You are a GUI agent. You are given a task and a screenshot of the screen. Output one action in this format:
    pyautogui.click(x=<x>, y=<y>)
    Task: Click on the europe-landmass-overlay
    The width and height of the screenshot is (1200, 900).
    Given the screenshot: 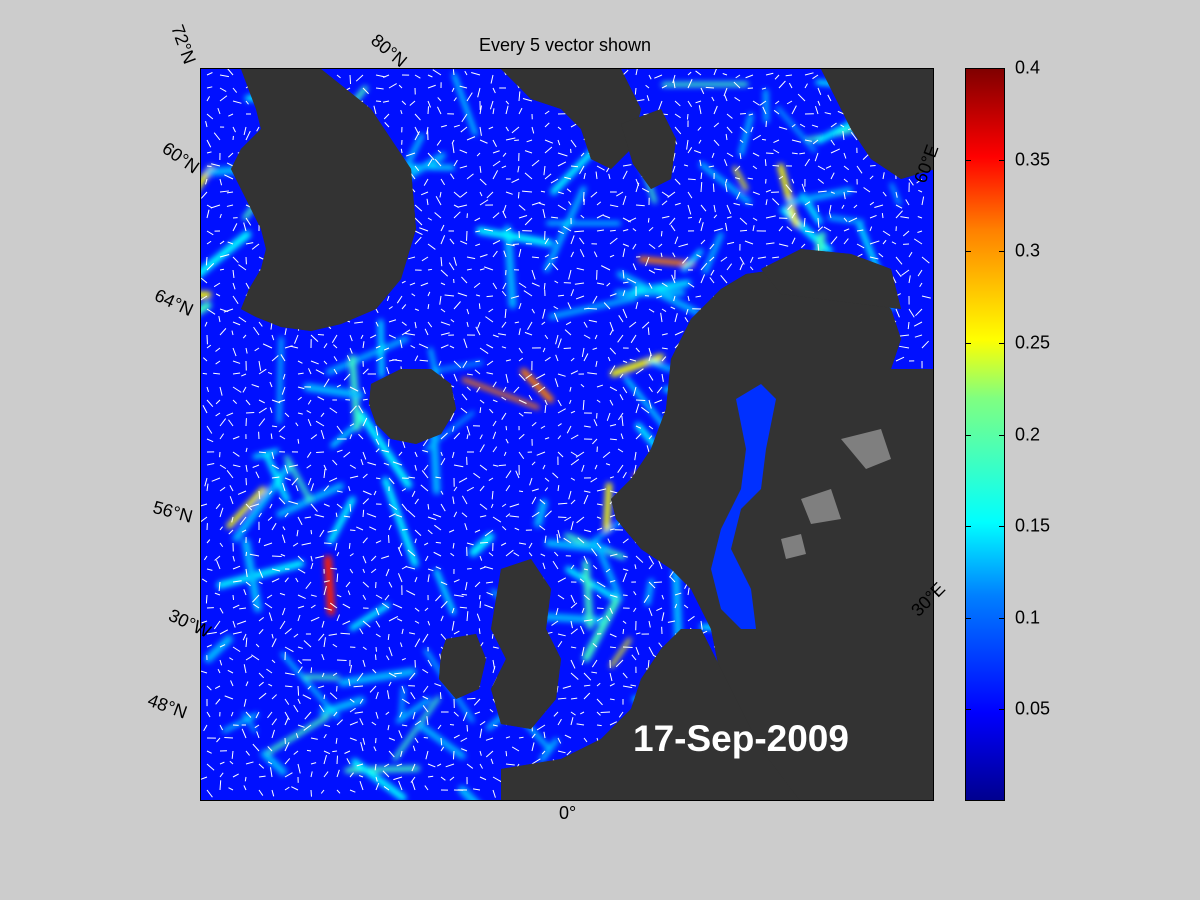 What is the action you would take?
    pyautogui.click(x=650, y=714)
    